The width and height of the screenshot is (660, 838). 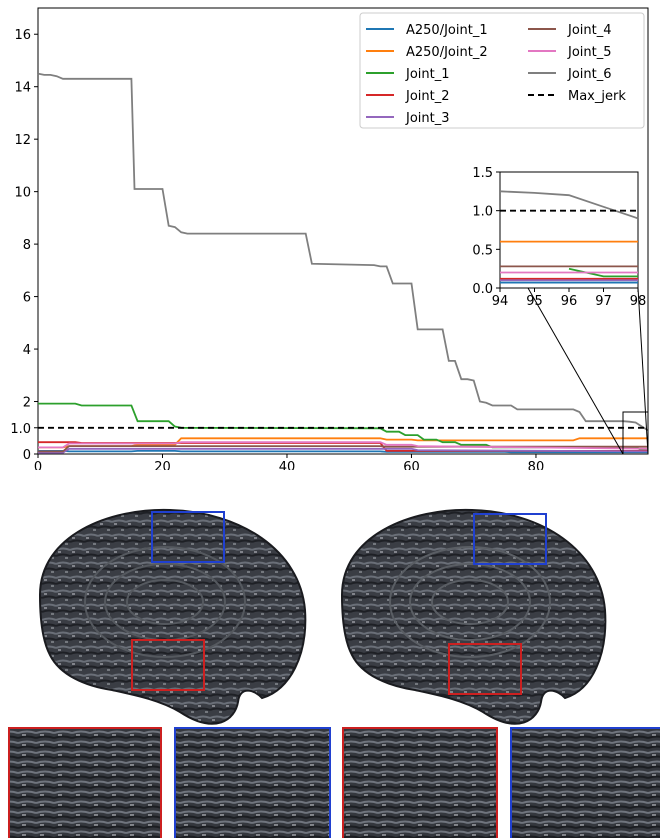 I want to click on x-tick-label: 40, so click(x=287, y=465).